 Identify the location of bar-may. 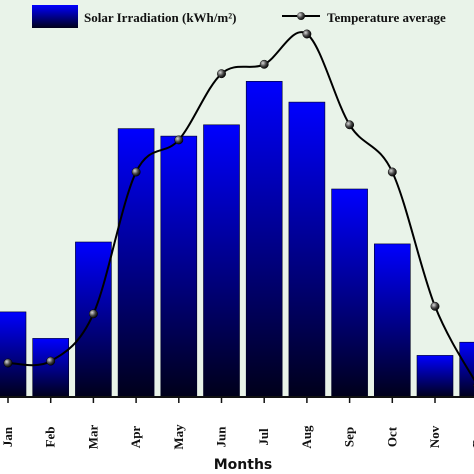
(179, 266).